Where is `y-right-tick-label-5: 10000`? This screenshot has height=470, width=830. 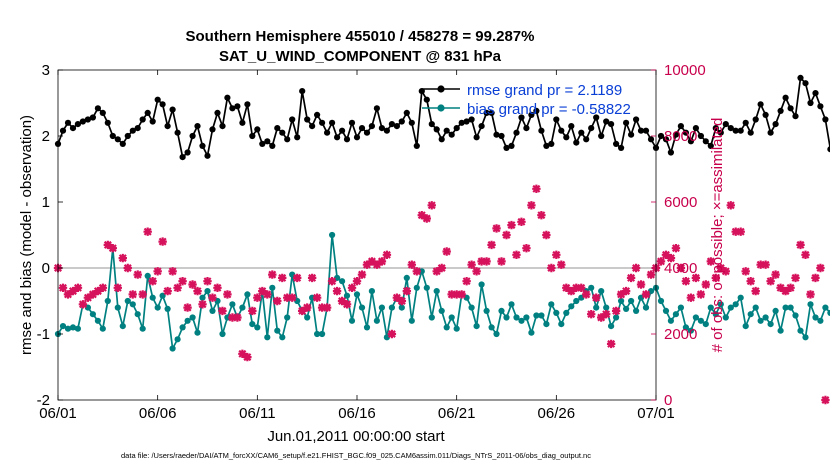
y-right-tick-label-5: 10000 is located at coordinates (685, 70).